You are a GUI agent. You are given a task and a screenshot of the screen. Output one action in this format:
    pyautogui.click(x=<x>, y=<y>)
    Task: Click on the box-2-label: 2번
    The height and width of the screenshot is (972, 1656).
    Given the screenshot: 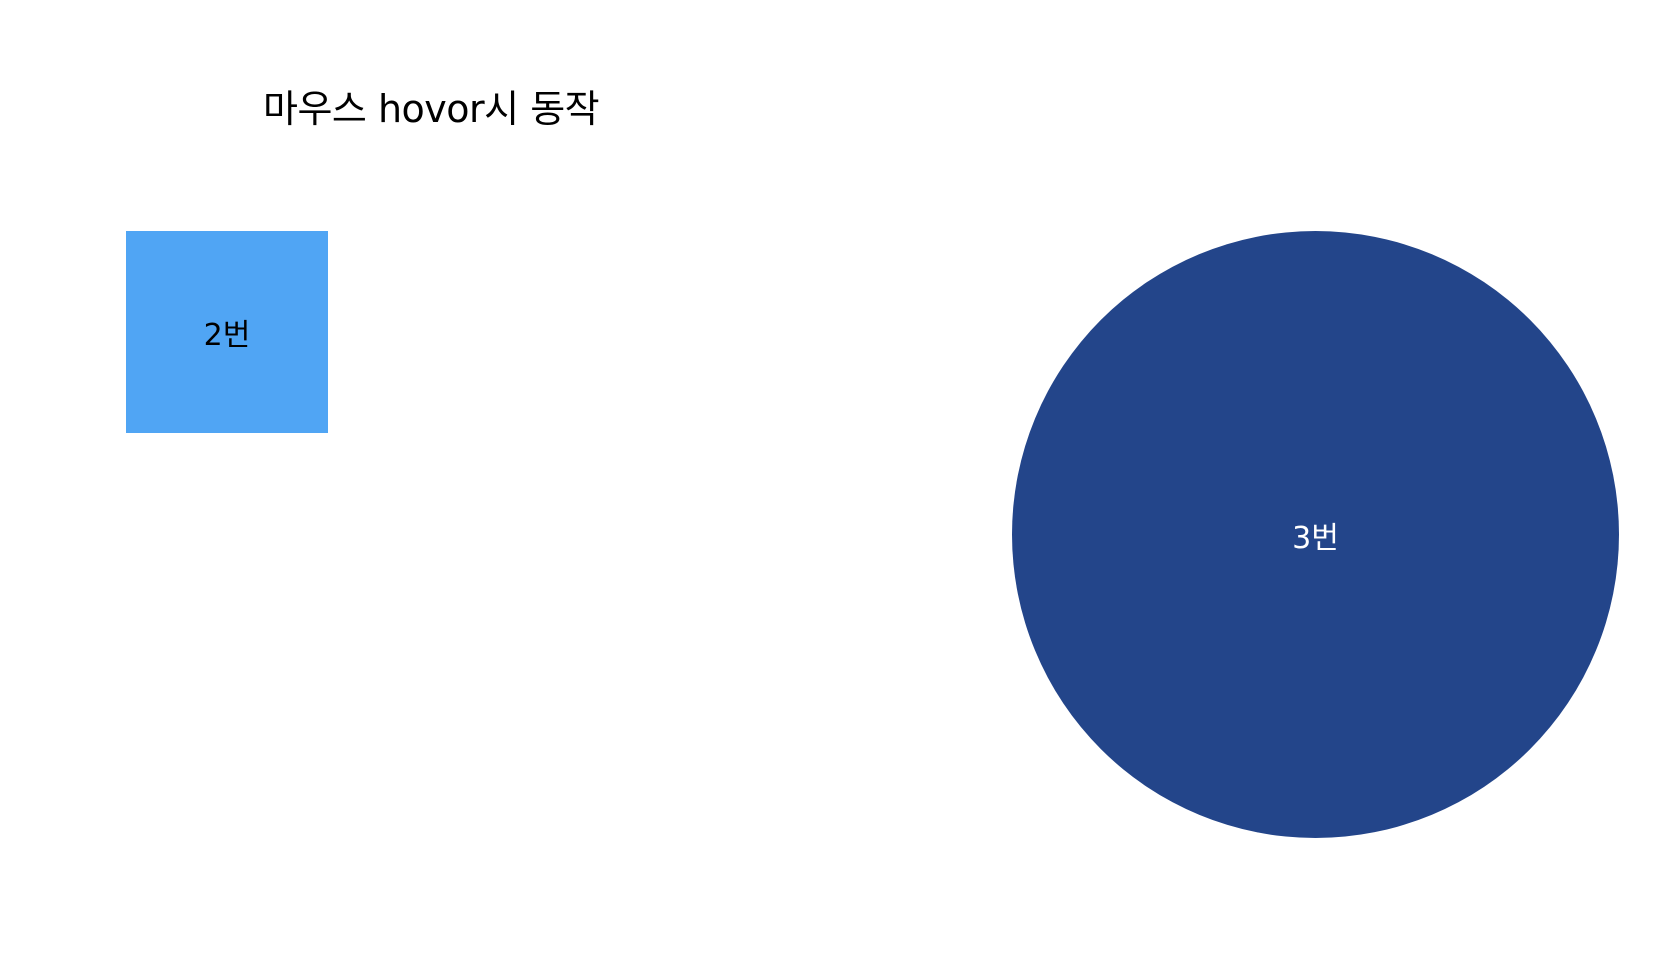 What is the action you would take?
    pyautogui.click(x=227, y=335)
    